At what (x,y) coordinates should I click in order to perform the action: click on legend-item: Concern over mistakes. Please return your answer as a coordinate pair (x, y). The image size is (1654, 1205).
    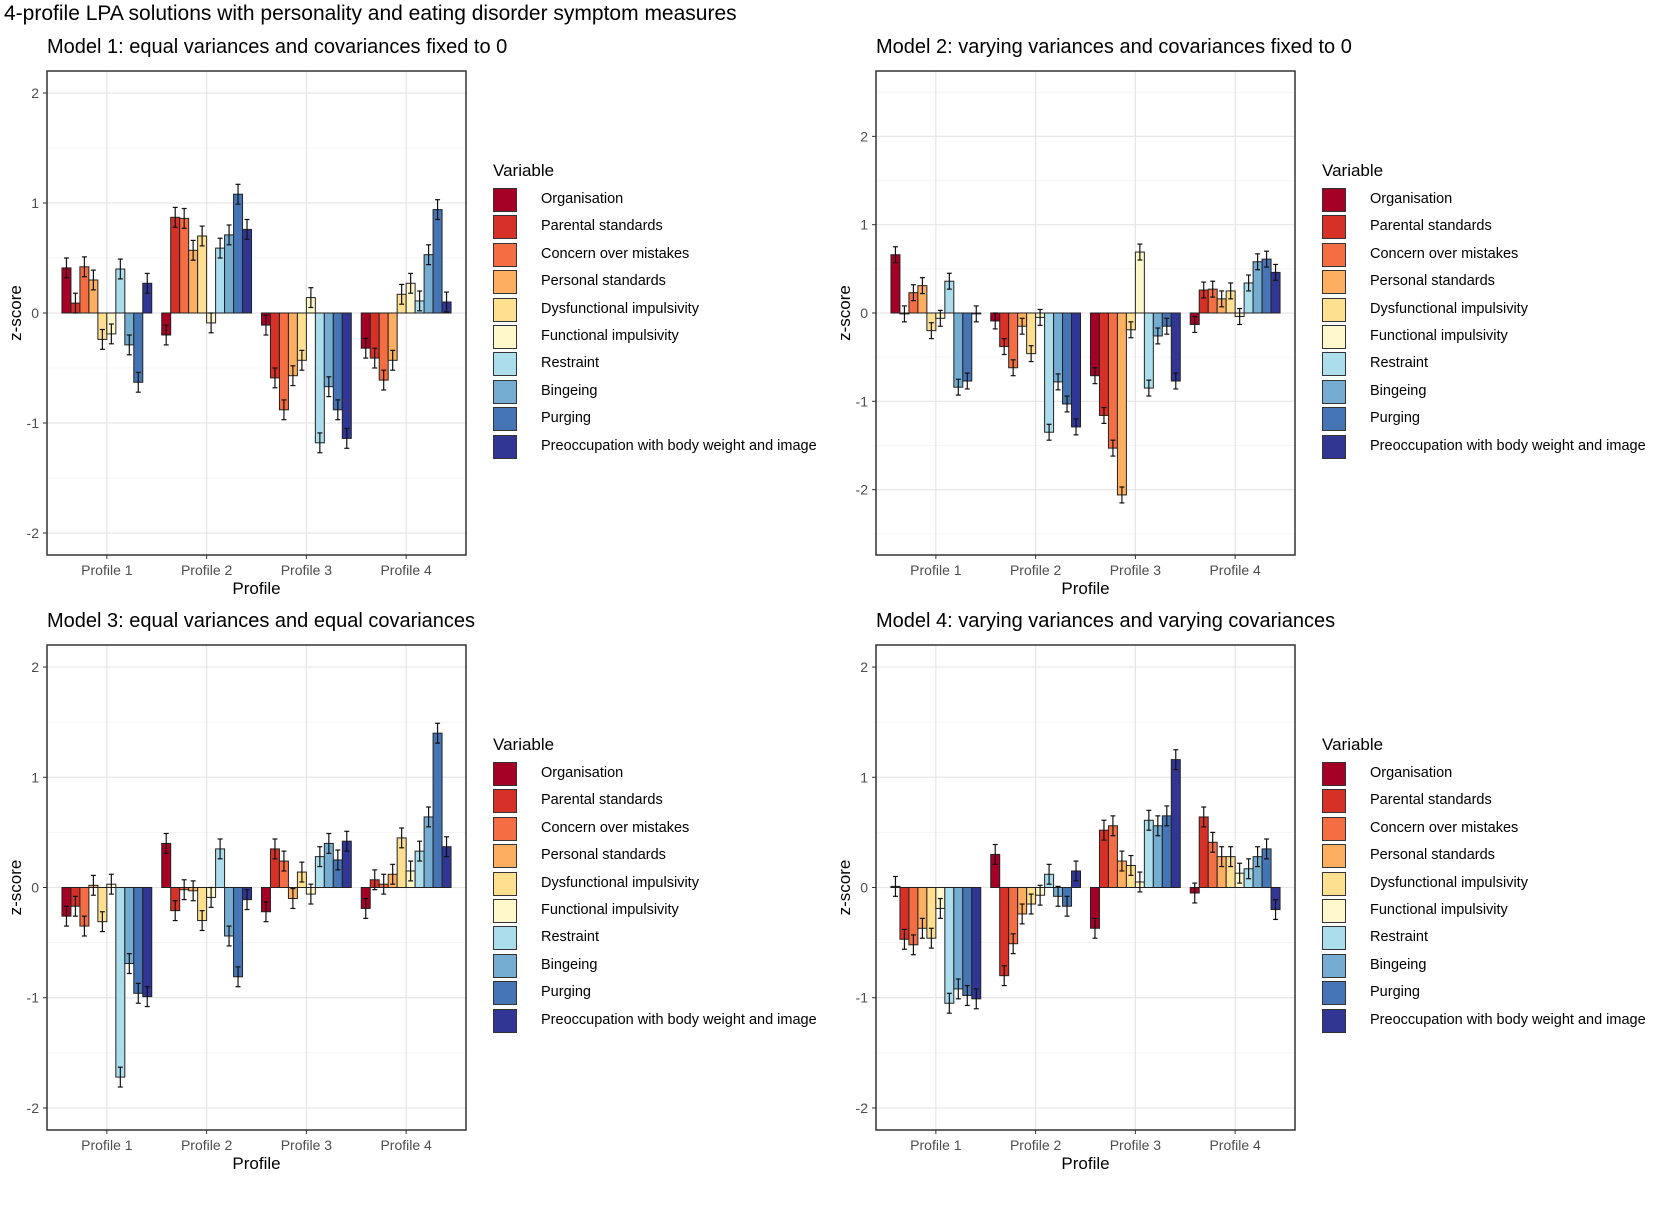
    Looking at the image, I should click on (1488, 255).